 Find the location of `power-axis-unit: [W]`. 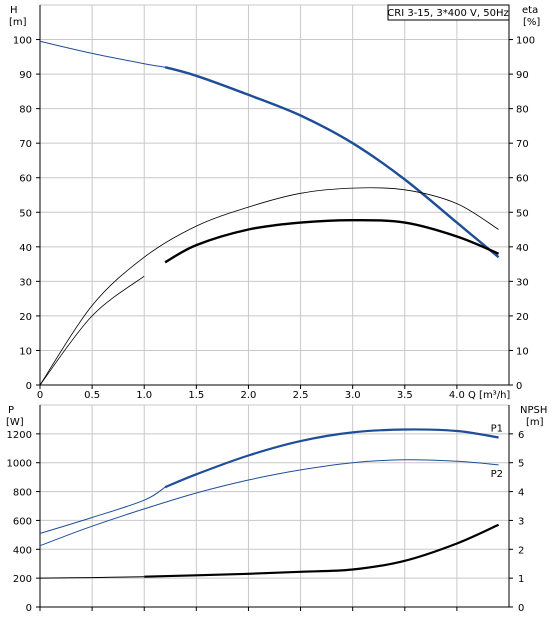

power-axis-unit: [W] is located at coordinates (15, 422).